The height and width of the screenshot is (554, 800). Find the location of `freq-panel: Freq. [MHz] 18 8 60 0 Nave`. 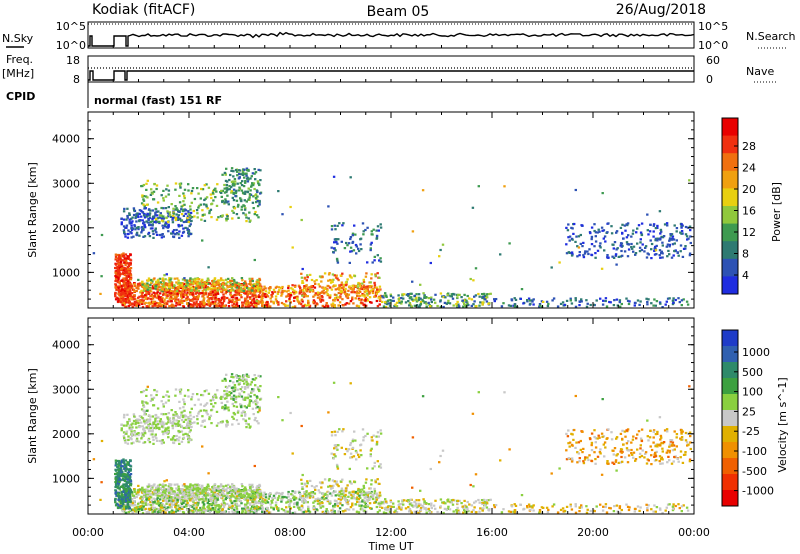

freq-panel: Freq. [MHz] 18 8 60 0 Nave is located at coordinates (389, 69).